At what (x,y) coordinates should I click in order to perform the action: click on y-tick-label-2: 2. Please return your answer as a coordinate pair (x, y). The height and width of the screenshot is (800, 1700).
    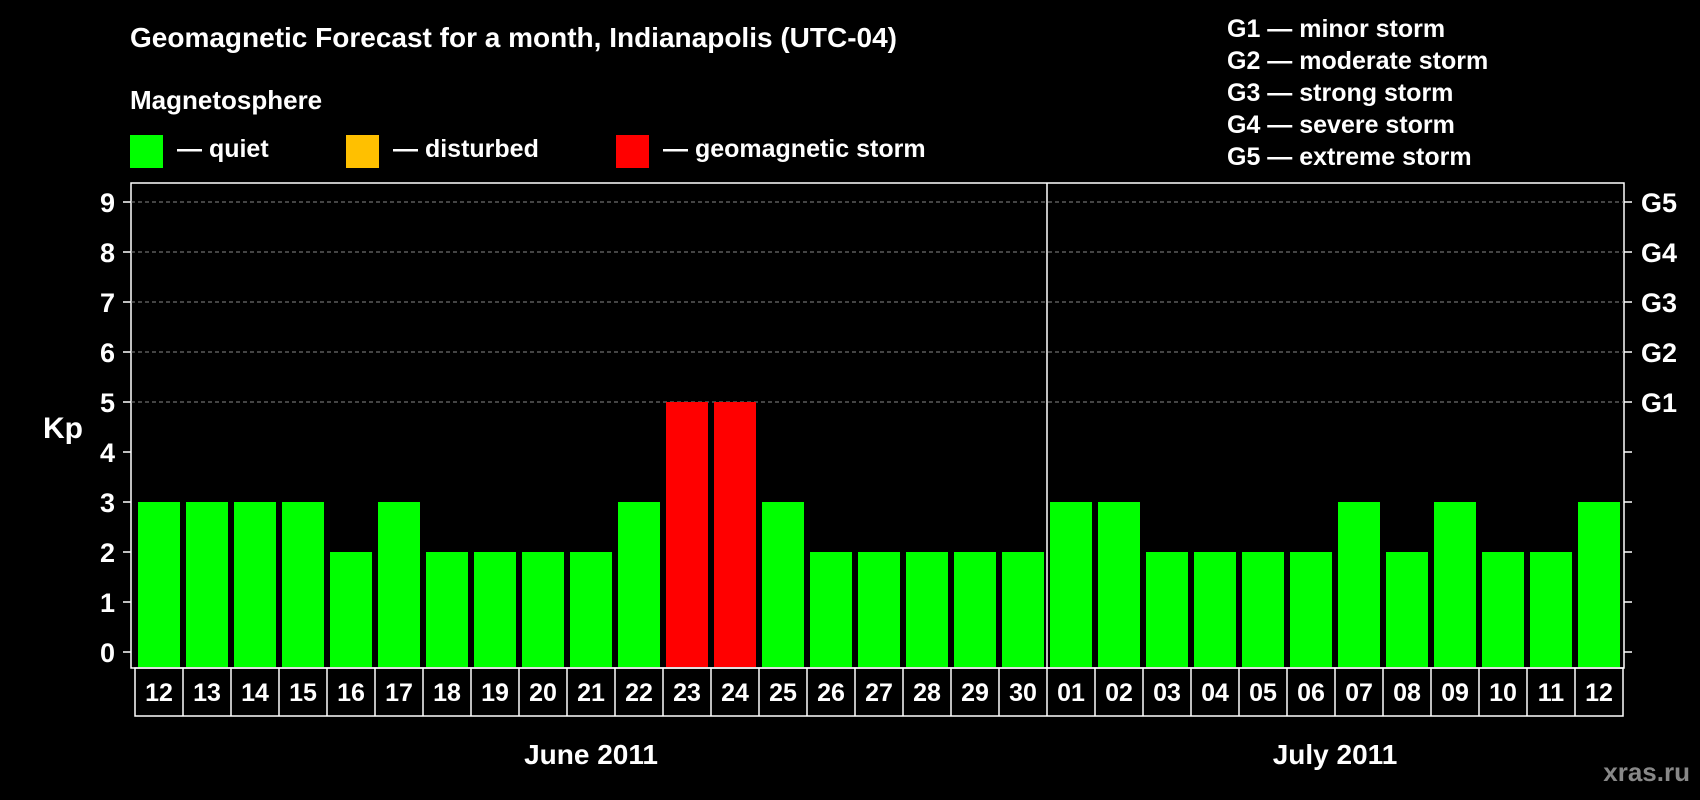
    Looking at the image, I should click on (107, 553).